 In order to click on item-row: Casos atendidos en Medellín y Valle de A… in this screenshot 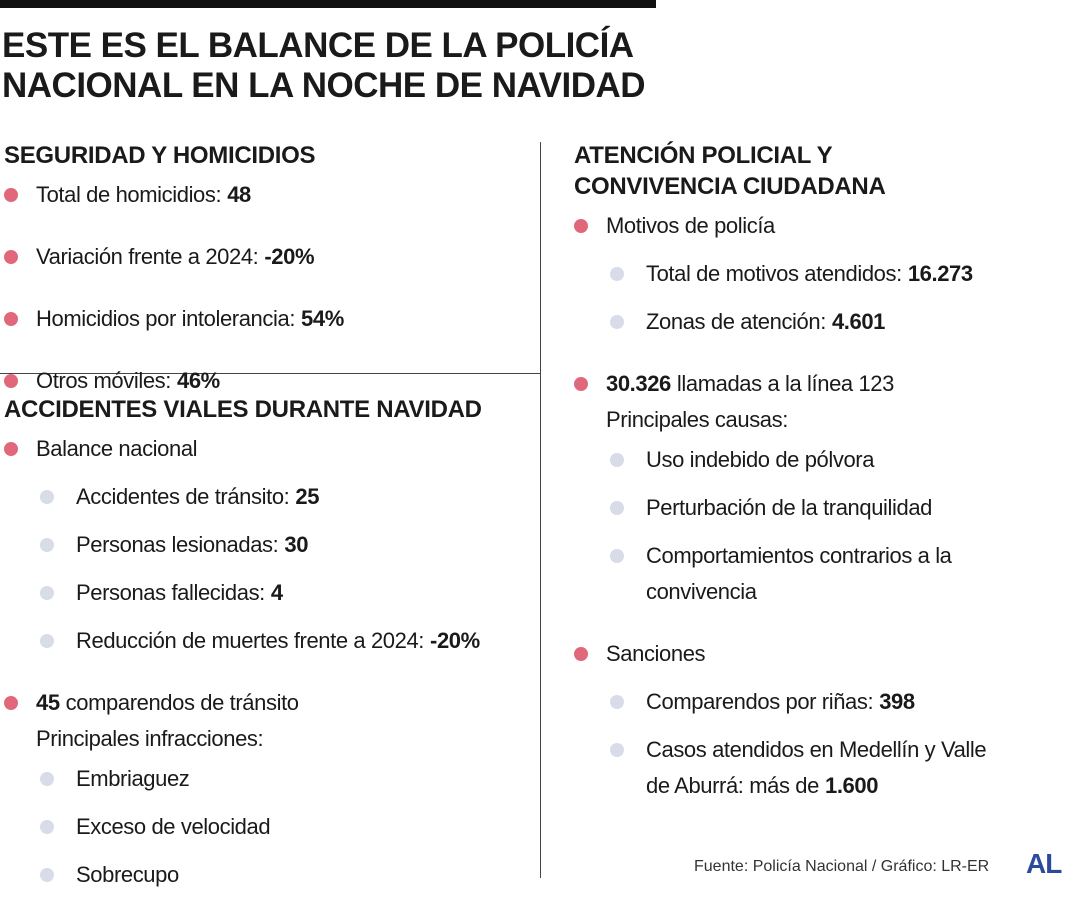, I will do `click(825, 774)`.